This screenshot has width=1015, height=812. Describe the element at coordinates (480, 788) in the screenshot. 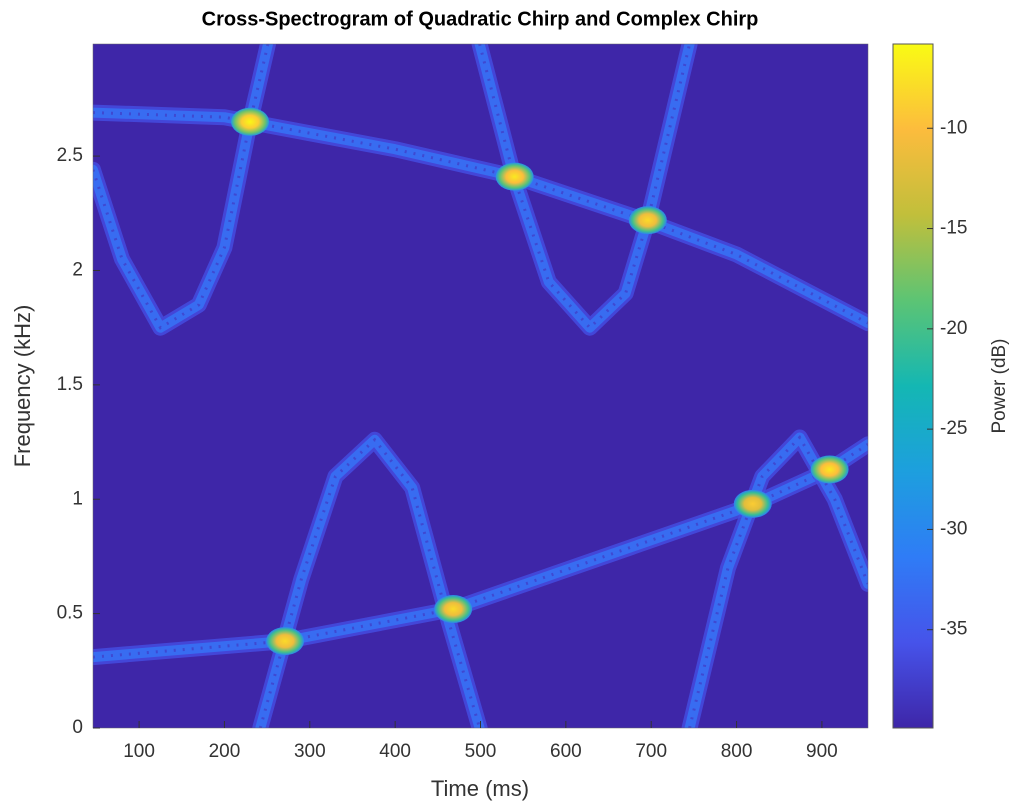

I see `x-axis-label: Time (ms)` at that location.